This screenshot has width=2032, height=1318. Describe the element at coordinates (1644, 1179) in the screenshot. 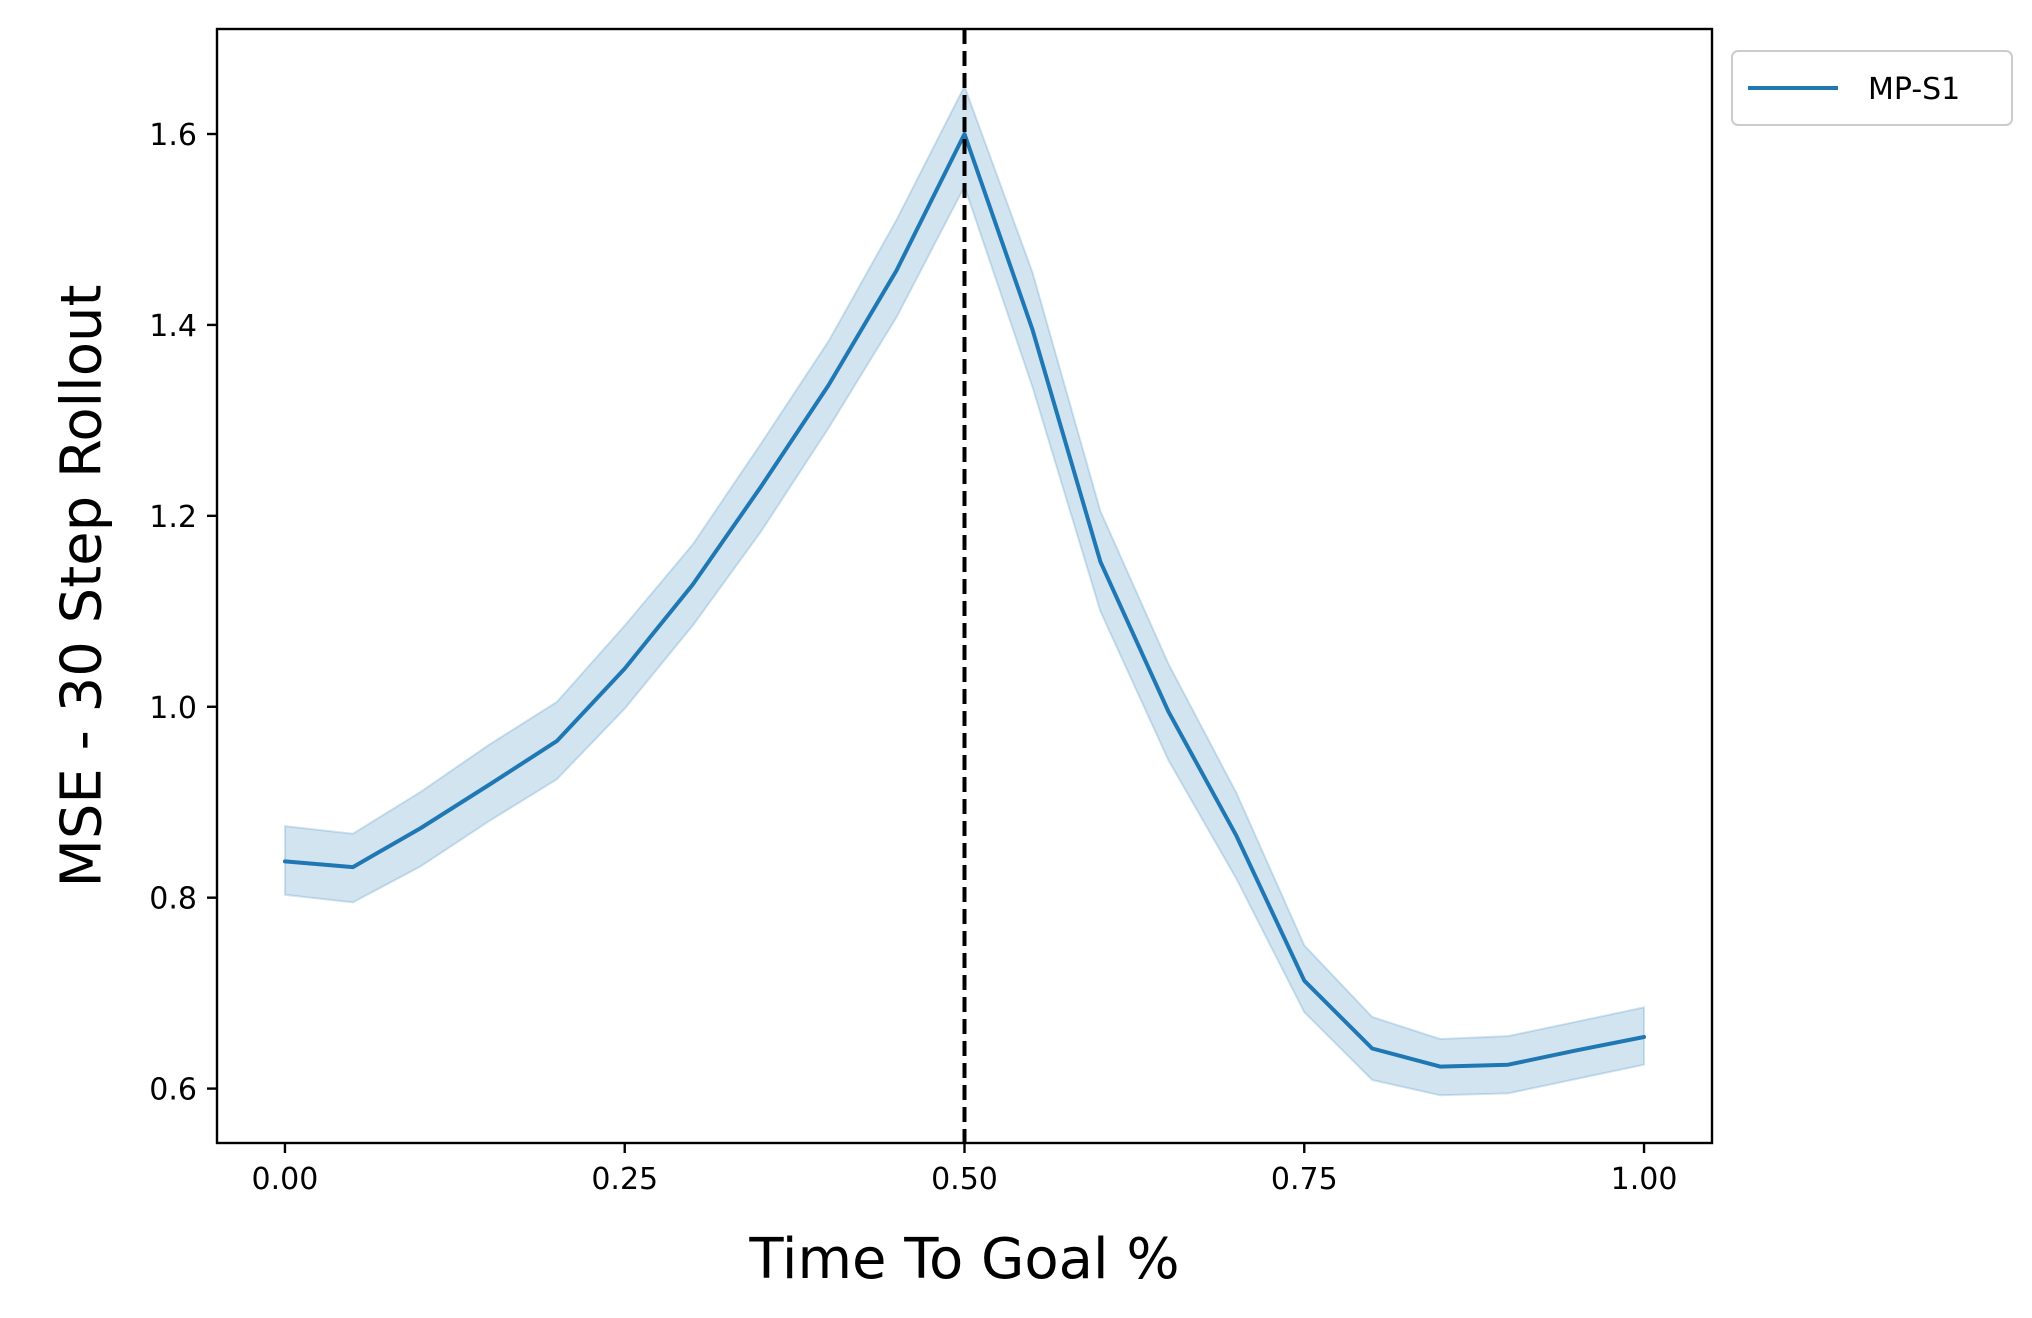

I see `x-tick-label: 1.00` at that location.